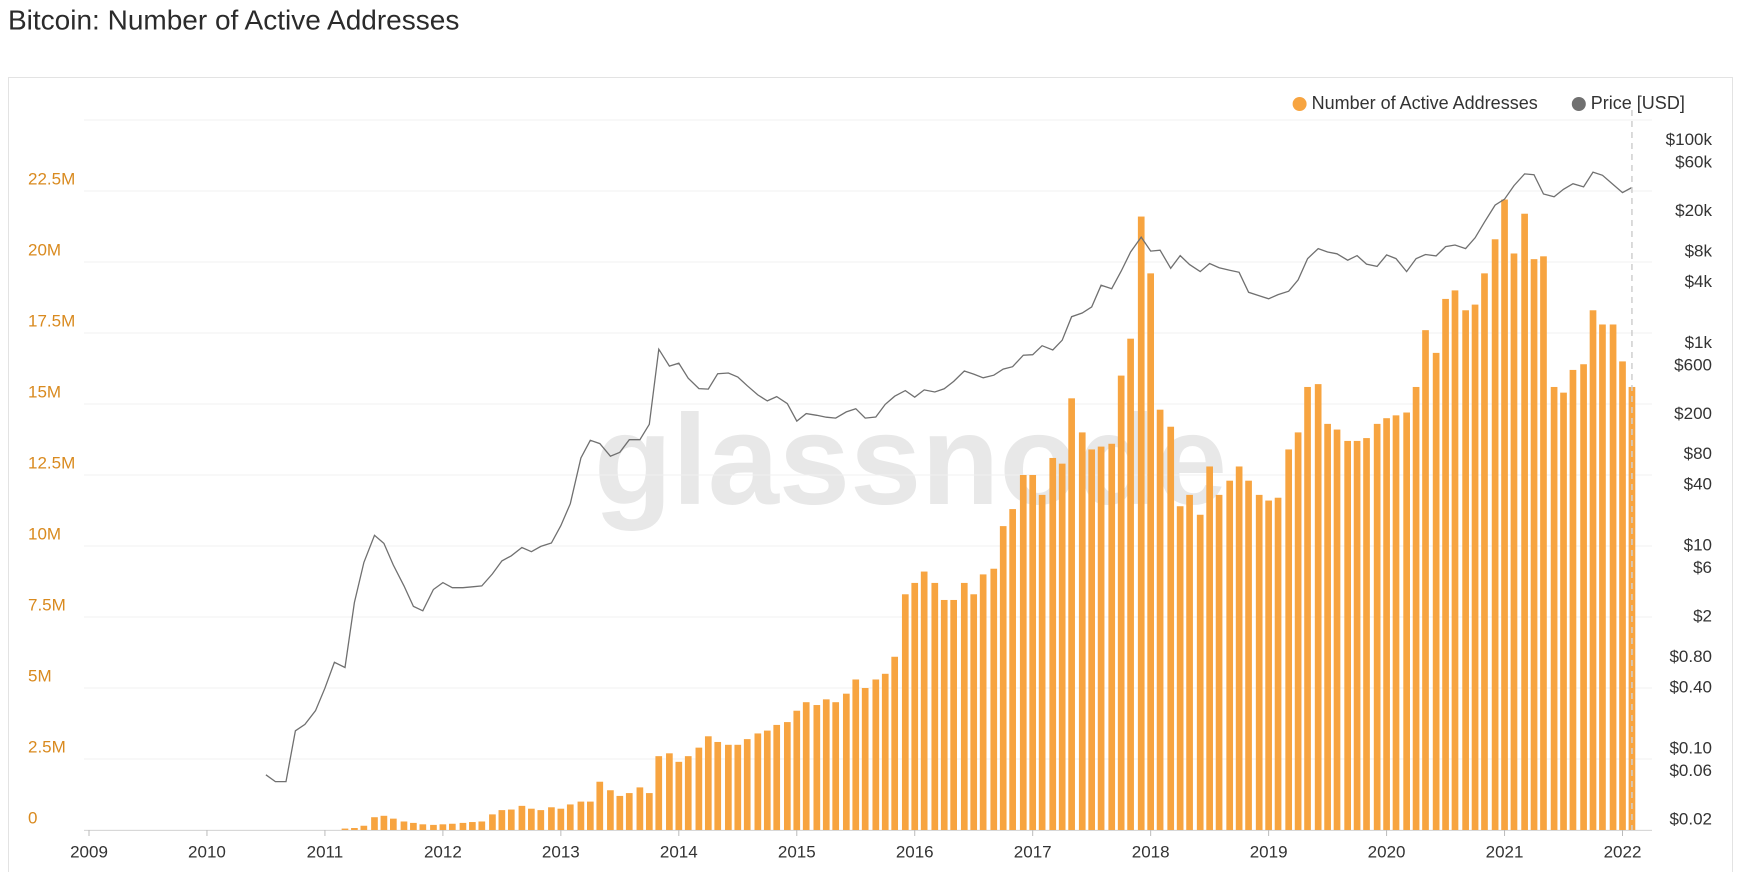  Describe the element at coordinates (1699, 250) in the screenshot. I see `y2-tick-label: $8k` at that location.